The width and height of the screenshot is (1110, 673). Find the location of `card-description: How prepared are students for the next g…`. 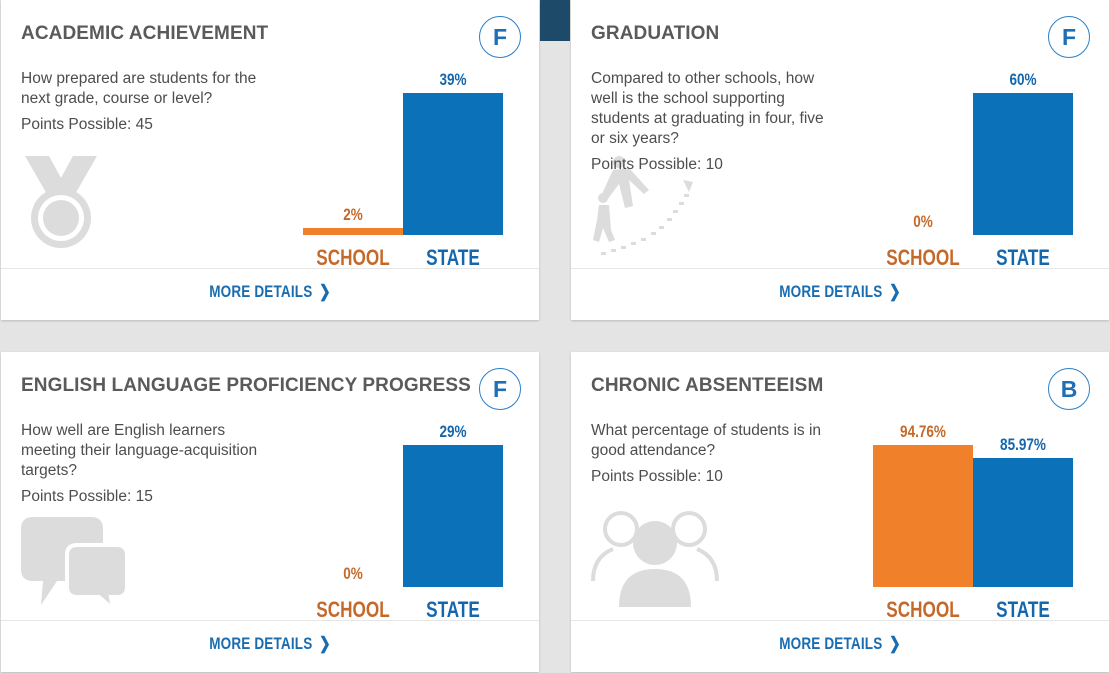

card-description: How prepared are students for the next g… is located at coordinates (139, 88).